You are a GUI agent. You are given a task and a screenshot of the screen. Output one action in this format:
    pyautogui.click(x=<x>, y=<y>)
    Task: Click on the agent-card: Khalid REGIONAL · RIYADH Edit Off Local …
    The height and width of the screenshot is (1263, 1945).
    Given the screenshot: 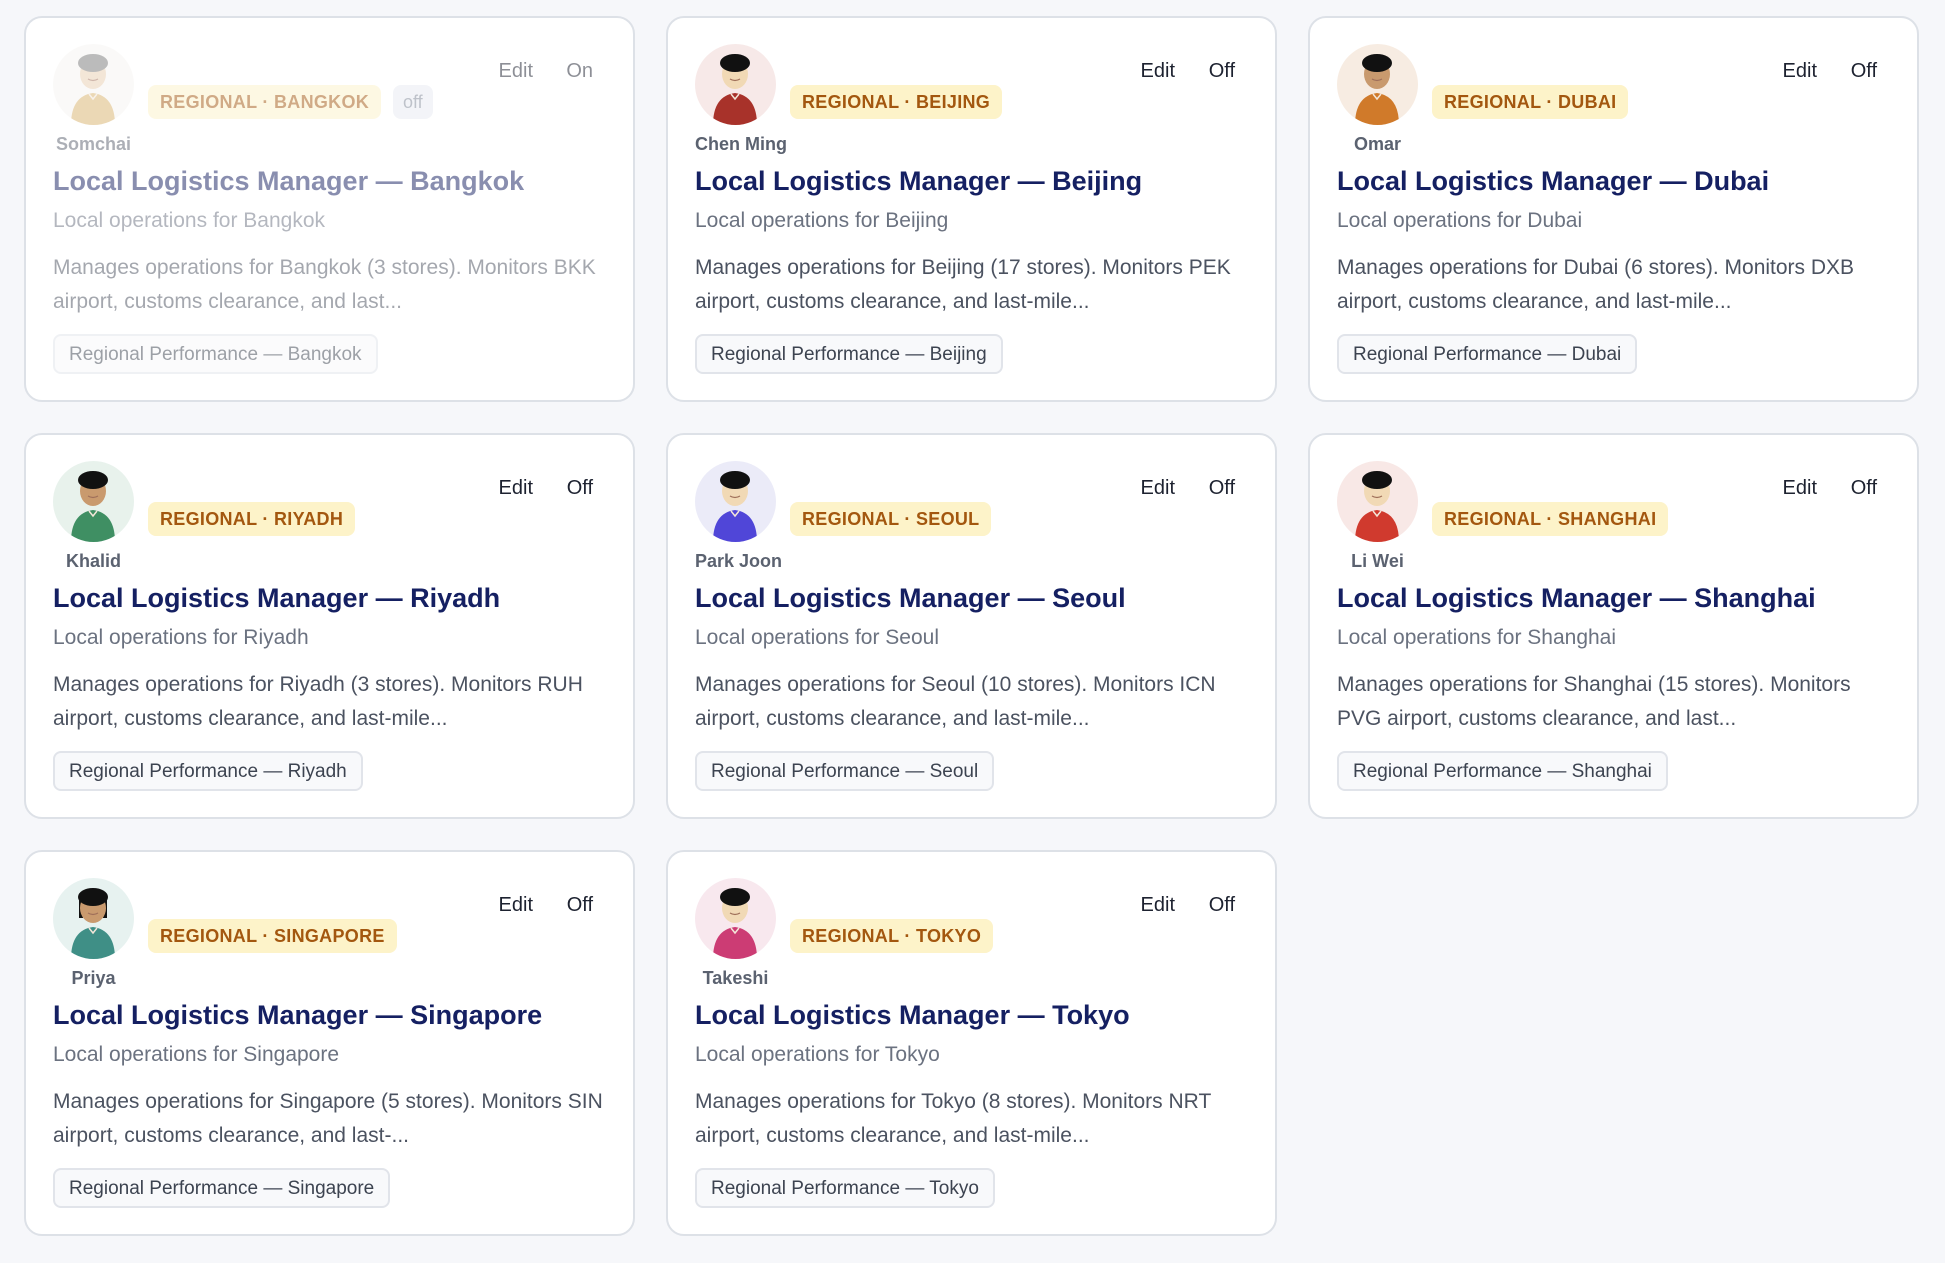 What is the action you would take?
    pyautogui.click(x=329, y=626)
    